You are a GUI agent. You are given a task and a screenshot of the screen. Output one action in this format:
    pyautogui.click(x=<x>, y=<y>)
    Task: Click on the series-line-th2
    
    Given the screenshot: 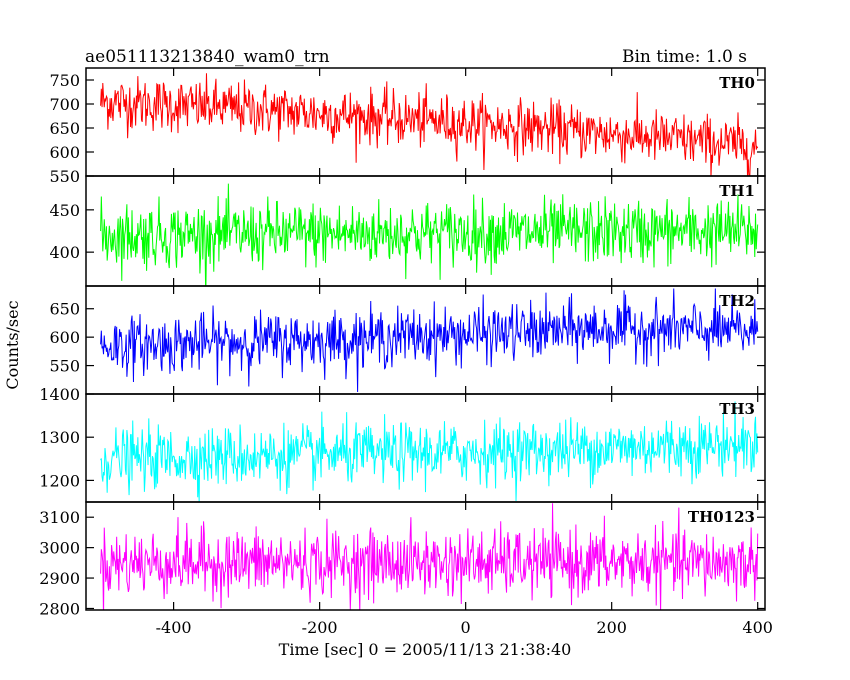 What is the action you would take?
    pyautogui.click(x=429, y=340)
    